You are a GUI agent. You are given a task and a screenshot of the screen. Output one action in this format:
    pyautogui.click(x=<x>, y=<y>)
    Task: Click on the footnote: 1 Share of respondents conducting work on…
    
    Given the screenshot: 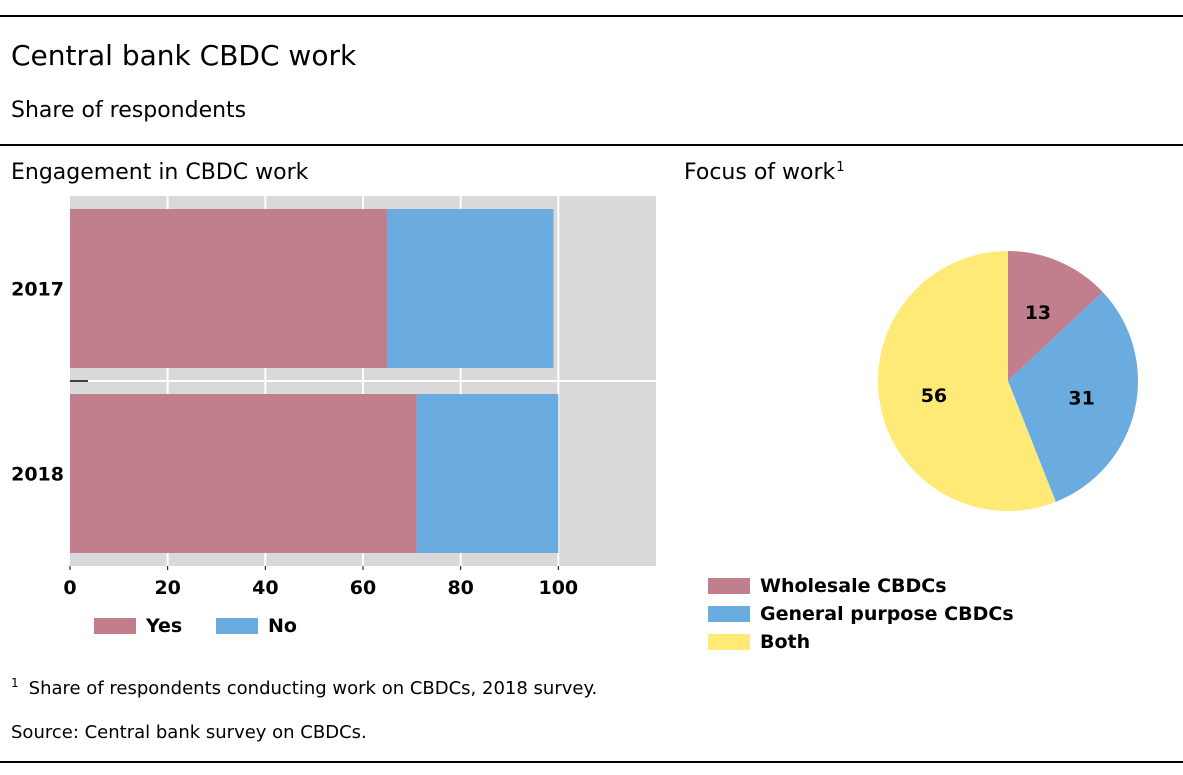 What is the action you would take?
    pyautogui.click(x=304, y=687)
    